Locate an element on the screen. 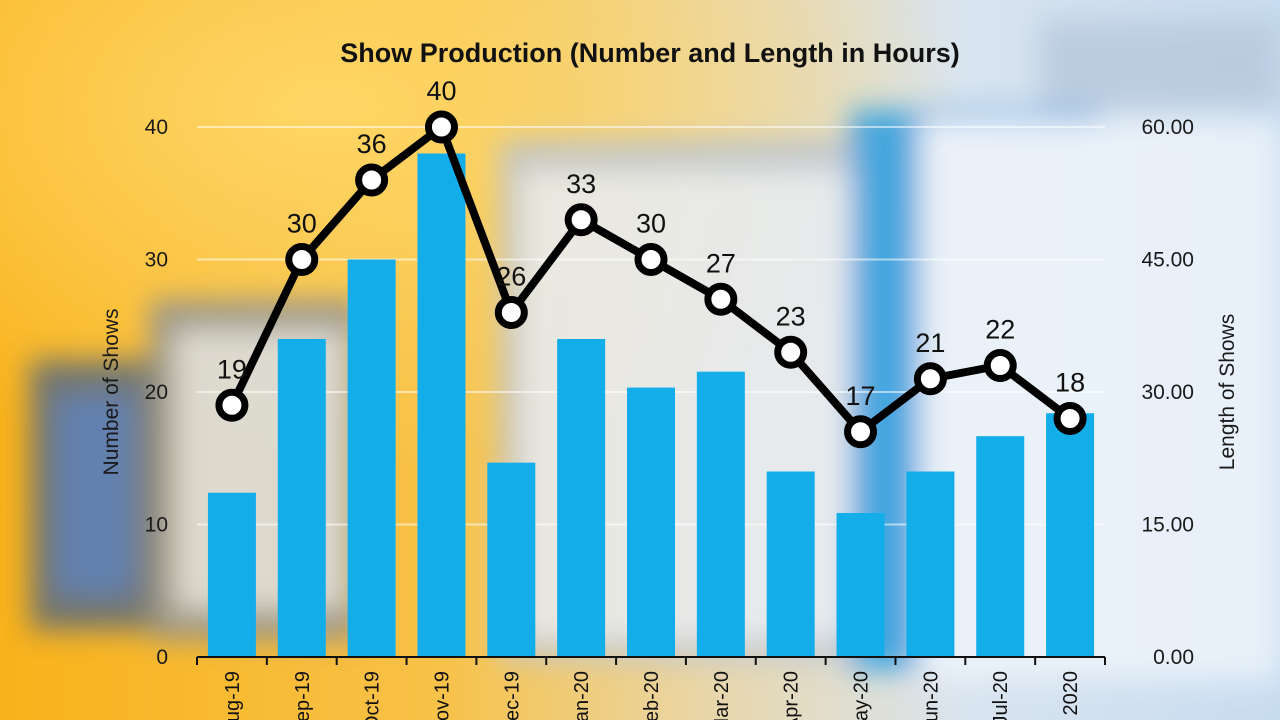 Image resolution: width=1280 pixels, height=720 pixels. x-axis-ticks is located at coordinates (651, 661).